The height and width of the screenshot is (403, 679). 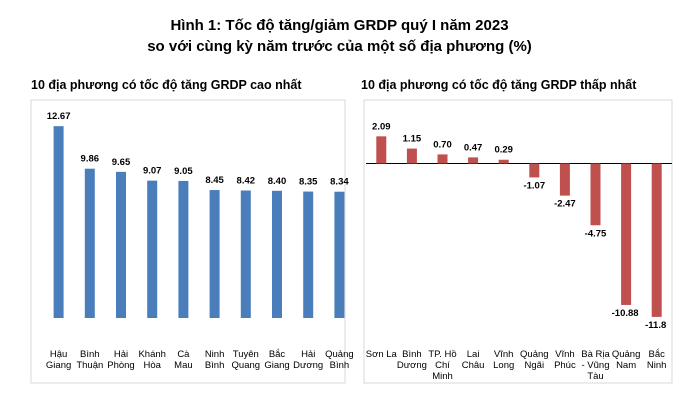 What do you see at coordinates (412, 139) in the screenshot?
I see `right-value-label-1: 1.15` at bounding box center [412, 139].